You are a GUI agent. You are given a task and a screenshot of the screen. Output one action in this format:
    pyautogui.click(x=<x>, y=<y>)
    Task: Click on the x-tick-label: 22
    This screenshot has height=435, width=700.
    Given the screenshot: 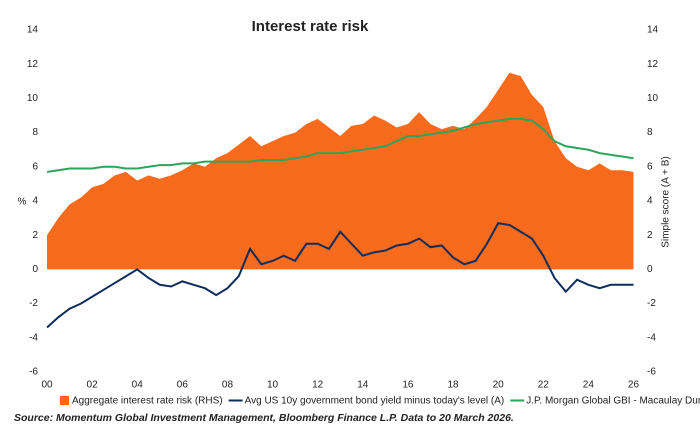 What is the action you would take?
    pyautogui.click(x=544, y=385)
    